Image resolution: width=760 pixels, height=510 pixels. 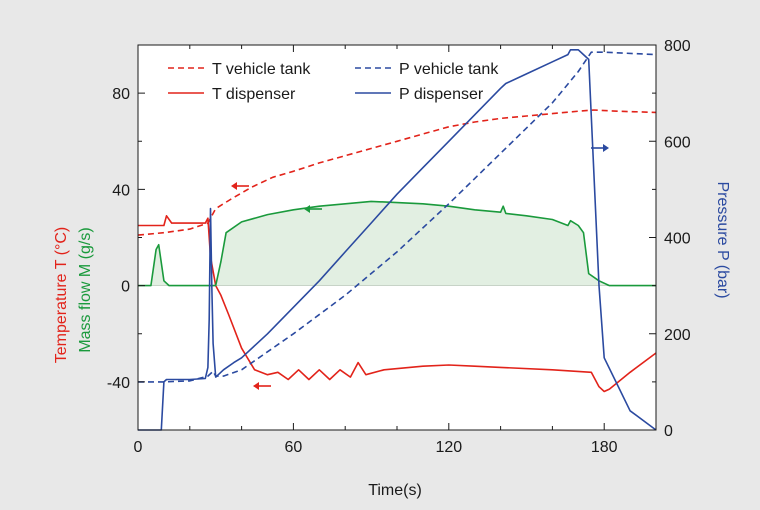 What do you see at coordinates (449, 69) in the screenshot?
I see `legend-label: P vehicle tank` at bounding box center [449, 69].